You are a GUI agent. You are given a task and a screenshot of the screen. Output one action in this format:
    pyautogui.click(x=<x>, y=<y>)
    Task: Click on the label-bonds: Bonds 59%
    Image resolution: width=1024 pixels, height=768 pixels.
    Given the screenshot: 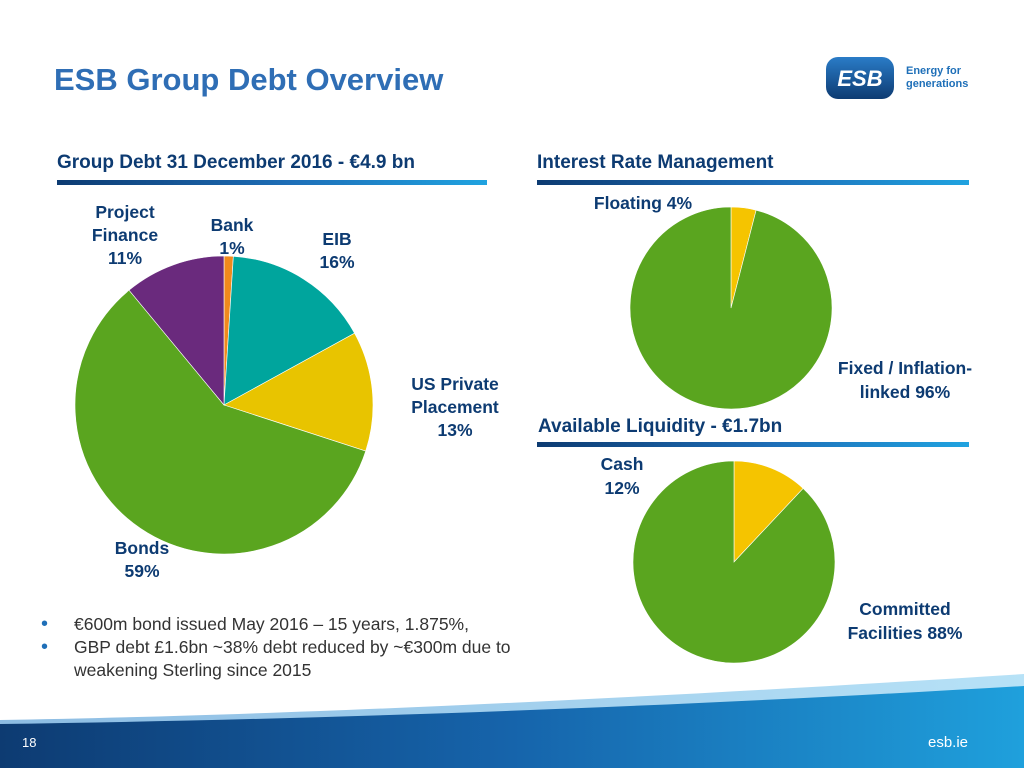 What is the action you would take?
    pyautogui.click(x=142, y=559)
    